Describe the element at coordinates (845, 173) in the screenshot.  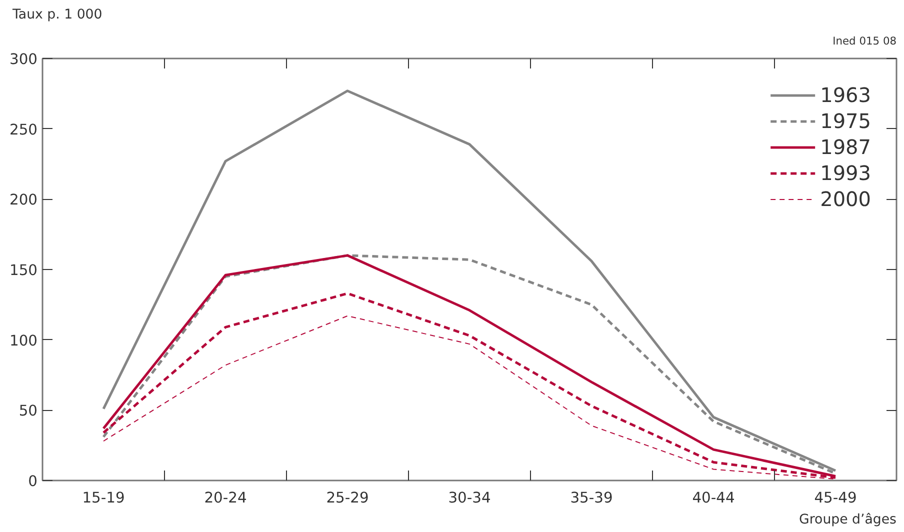
I see `legend-label: 1993` at that location.